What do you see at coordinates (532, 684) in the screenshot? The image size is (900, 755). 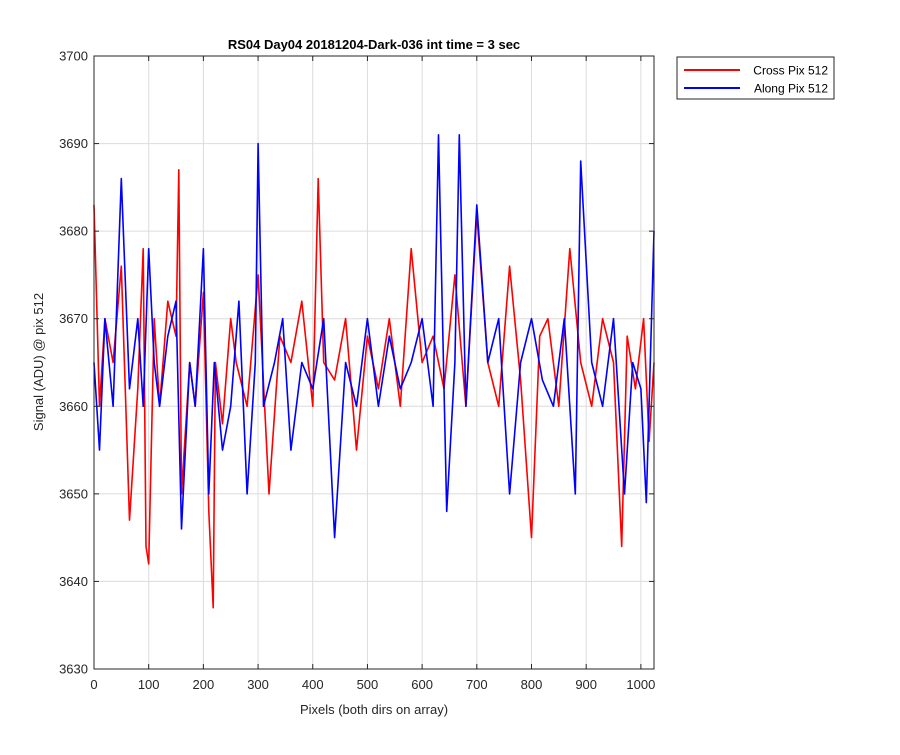 I see `x-tick-label: 800` at bounding box center [532, 684].